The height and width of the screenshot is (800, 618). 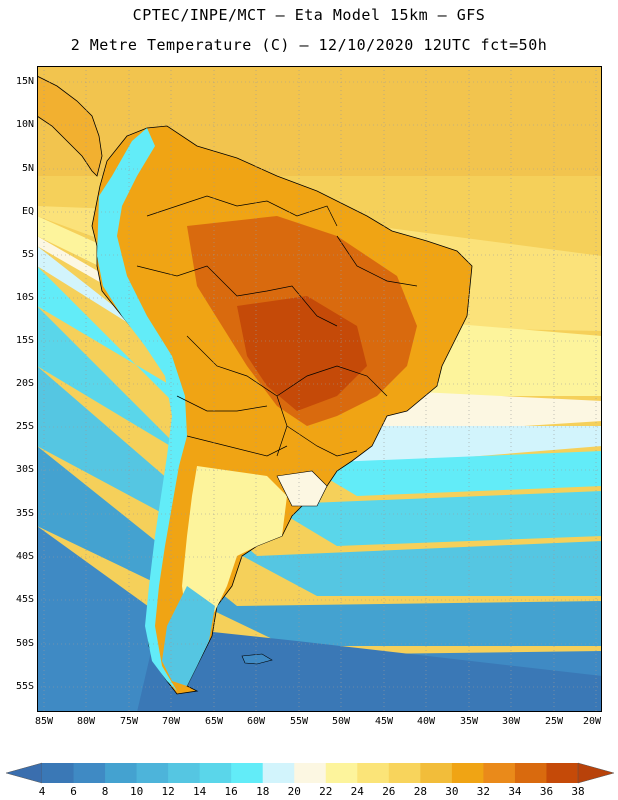 What do you see at coordinates (257, 659) in the screenshot?
I see `falkland-islands` at bounding box center [257, 659].